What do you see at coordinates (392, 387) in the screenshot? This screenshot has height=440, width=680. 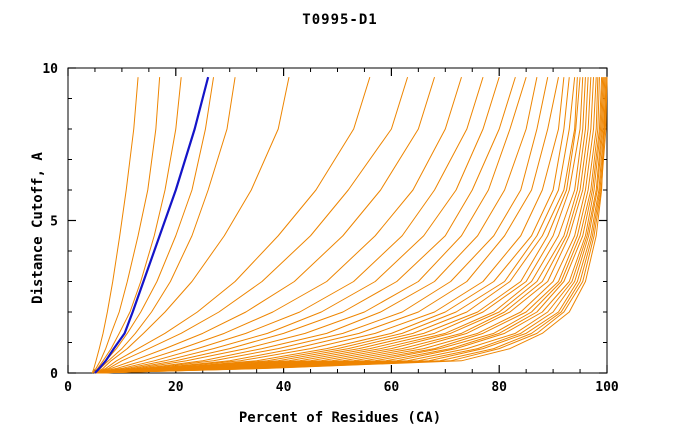 I see `x-tick-label: 60` at bounding box center [392, 387].